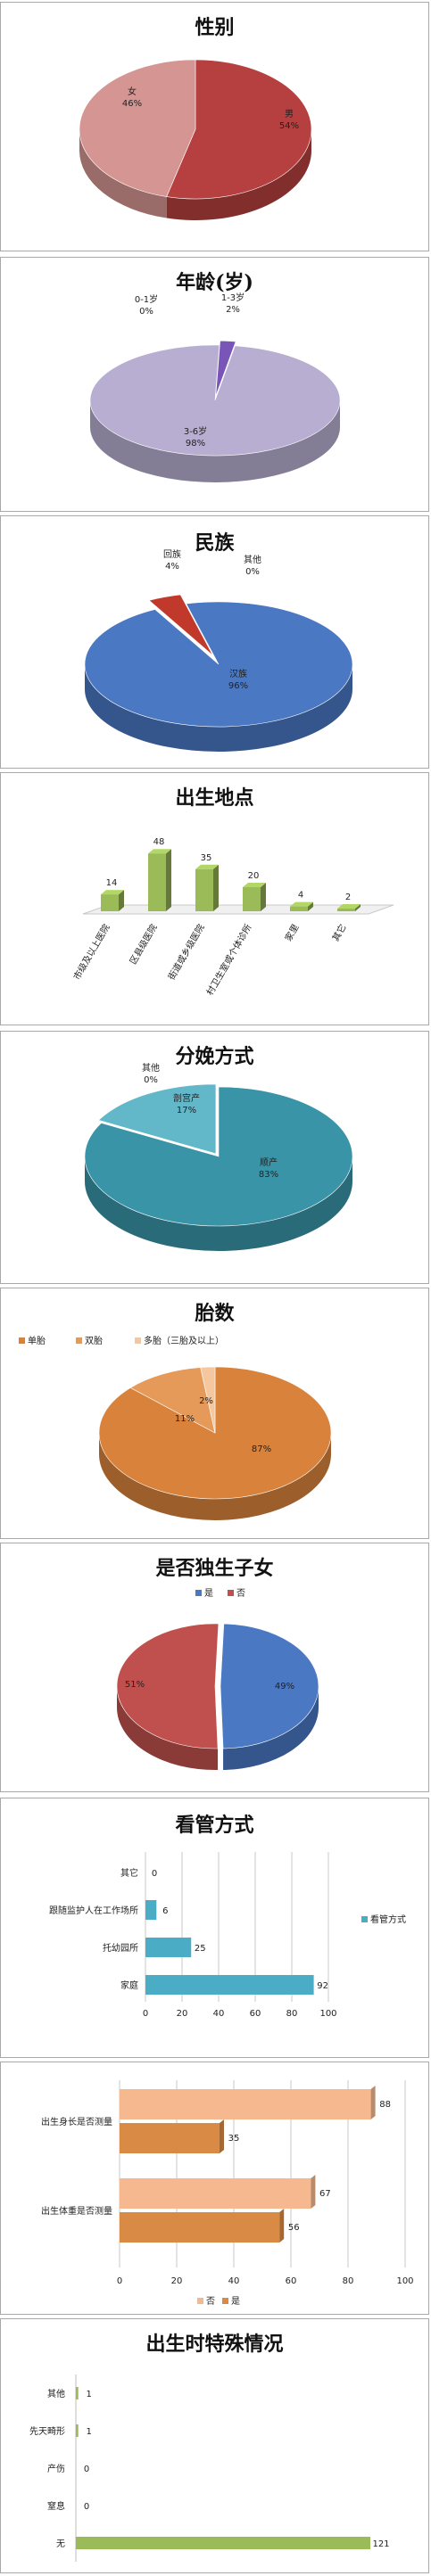  Describe the element at coordinates (252, 572) in the screenshot. I see `slice-value-label: 0%` at that location.